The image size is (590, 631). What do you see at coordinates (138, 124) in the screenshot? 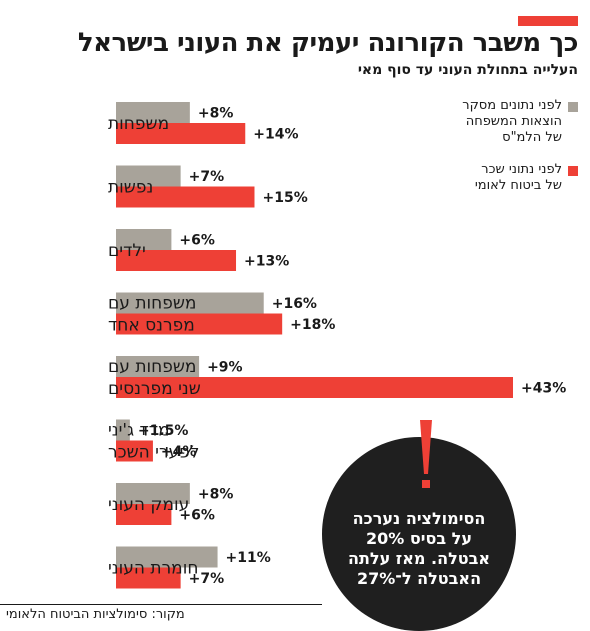
I see `category-label: משפחות` at bounding box center [138, 124].